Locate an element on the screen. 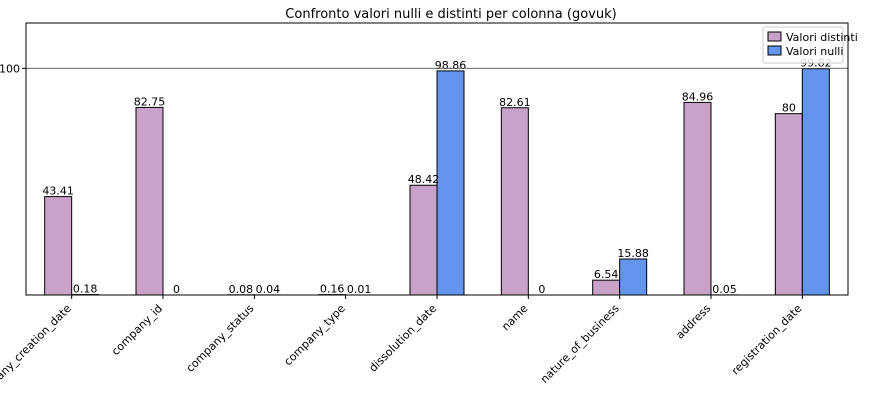  data-label-null-company_creation_date: 0.18 is located at coordinates (85, 289).